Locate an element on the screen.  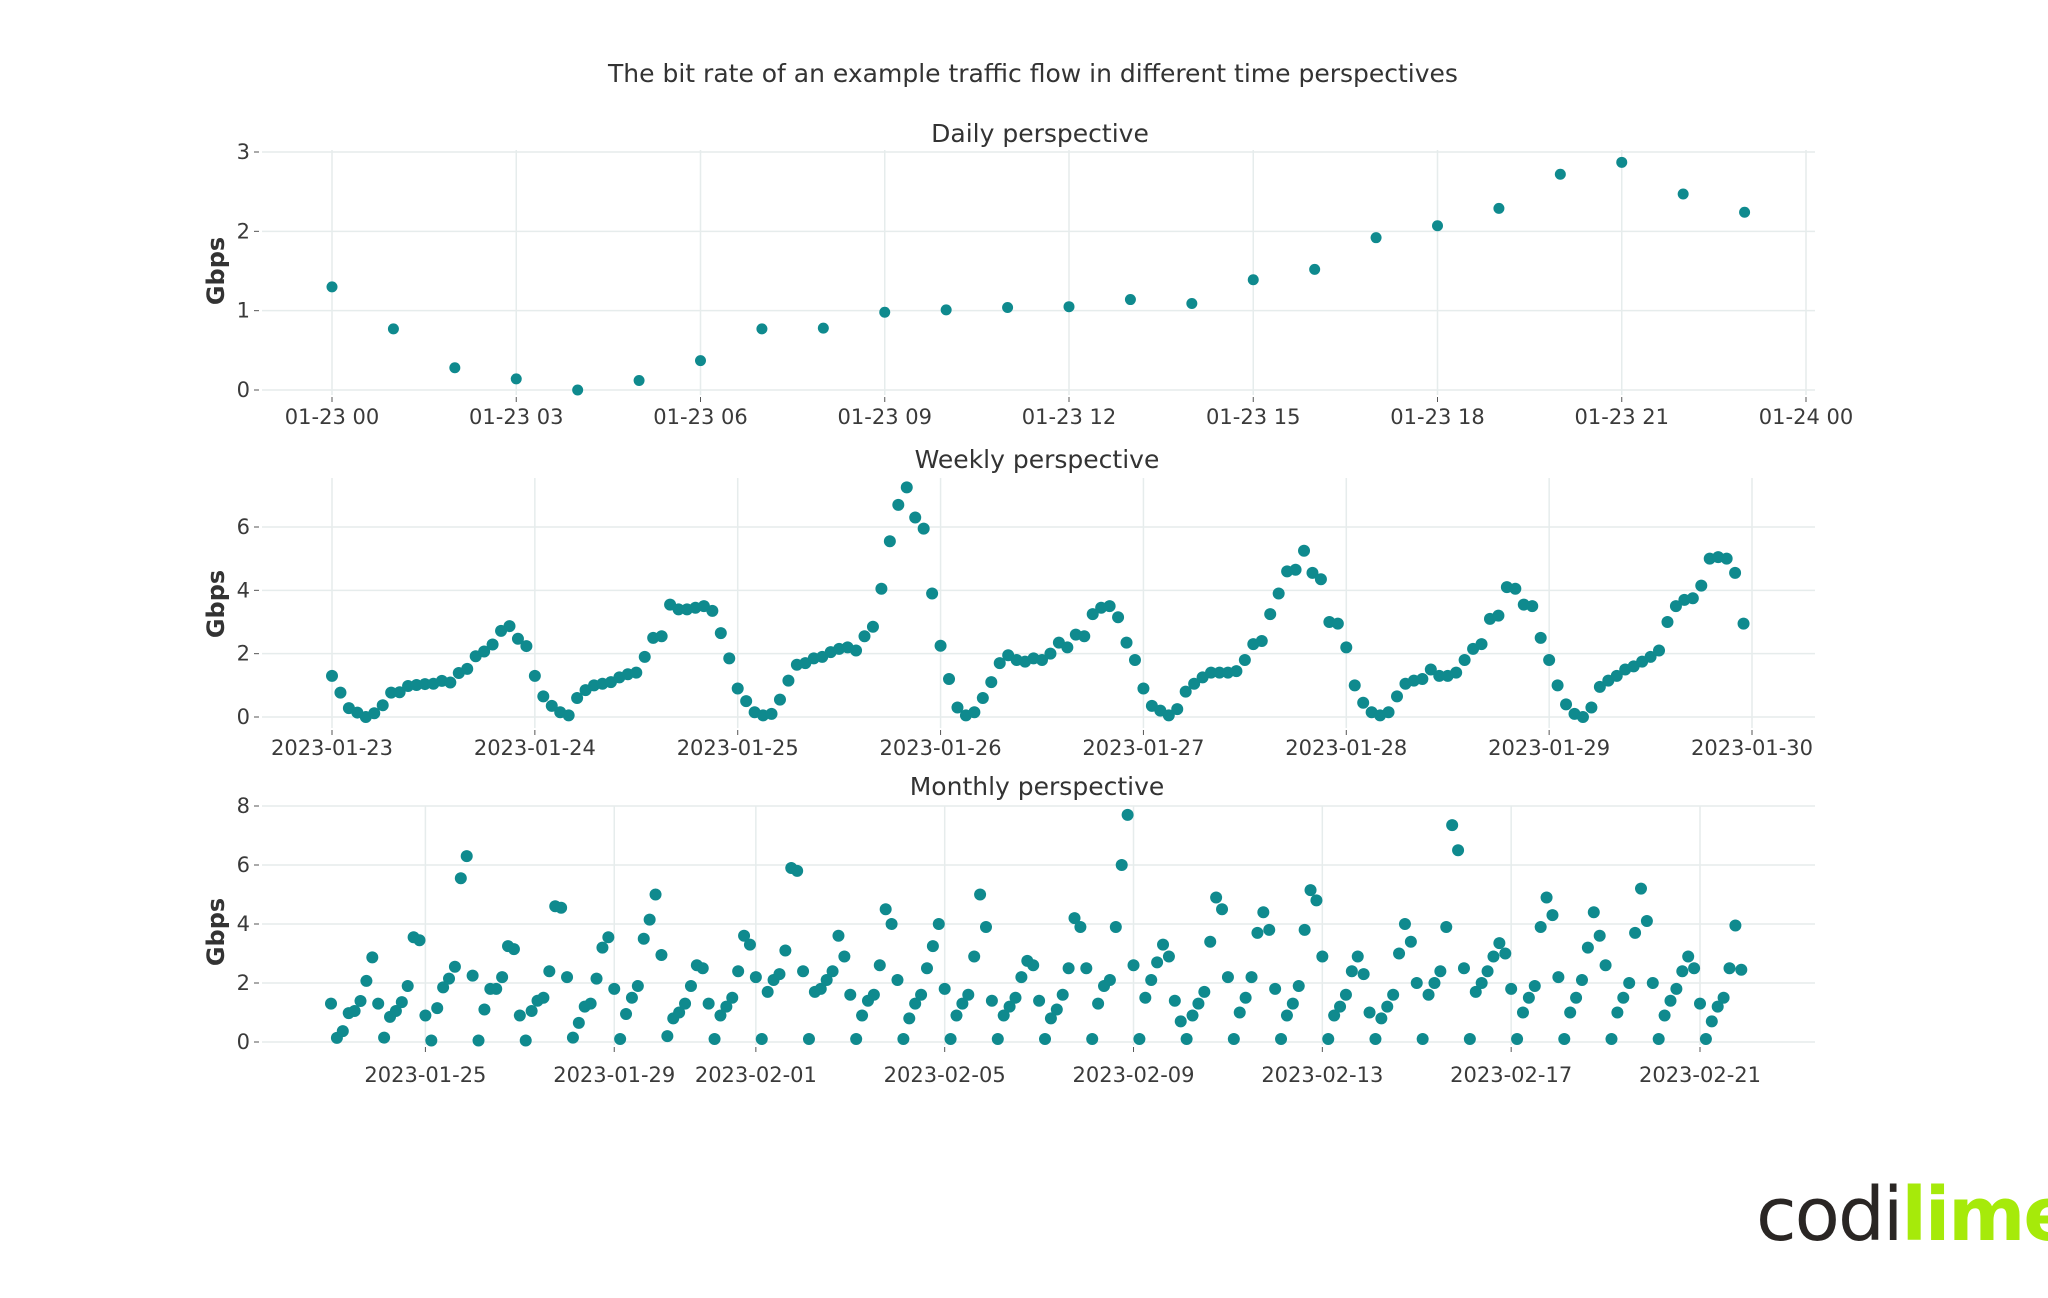
weekly-x-tick-label: 2023-01-30 is located at coordinates (1752, 748).